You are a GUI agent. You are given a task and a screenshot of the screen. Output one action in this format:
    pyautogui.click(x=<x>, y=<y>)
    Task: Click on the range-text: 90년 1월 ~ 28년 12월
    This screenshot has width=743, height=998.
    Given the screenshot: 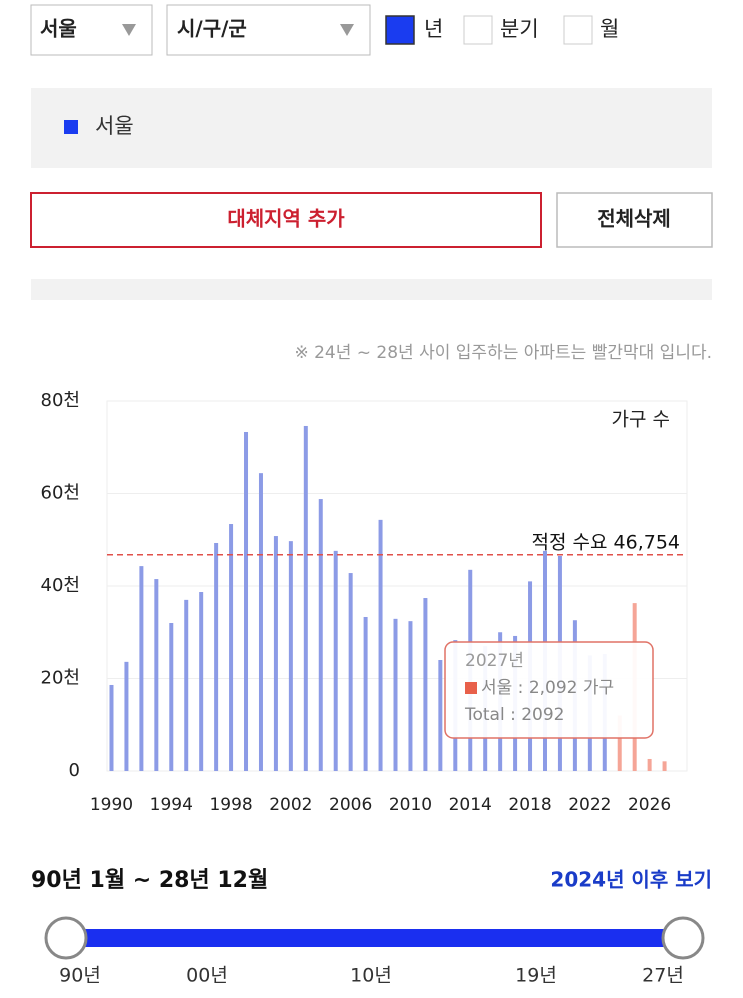 What is the action you would take?
    pyautogui.click(x=149, y=880)
    